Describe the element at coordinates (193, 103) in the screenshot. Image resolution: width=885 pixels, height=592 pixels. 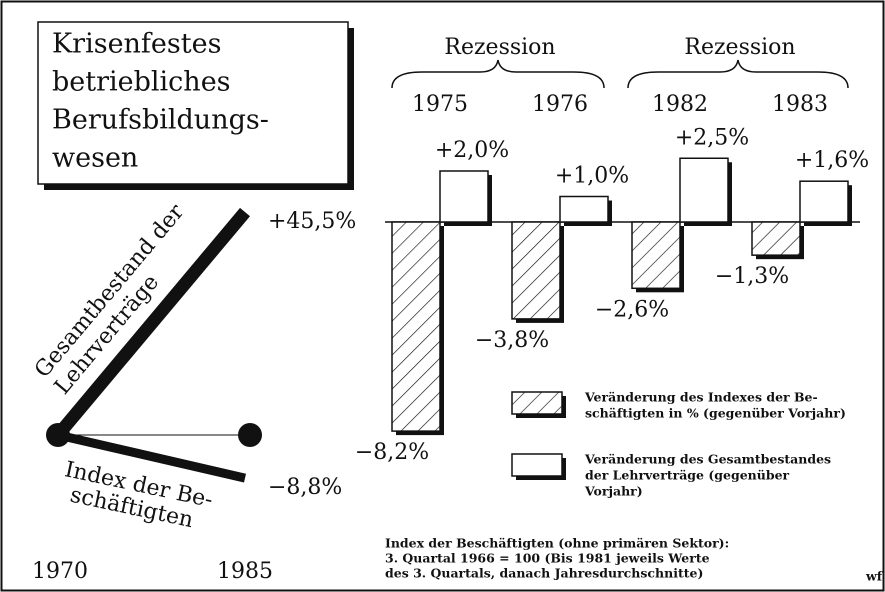
I see `title-box` at that location.